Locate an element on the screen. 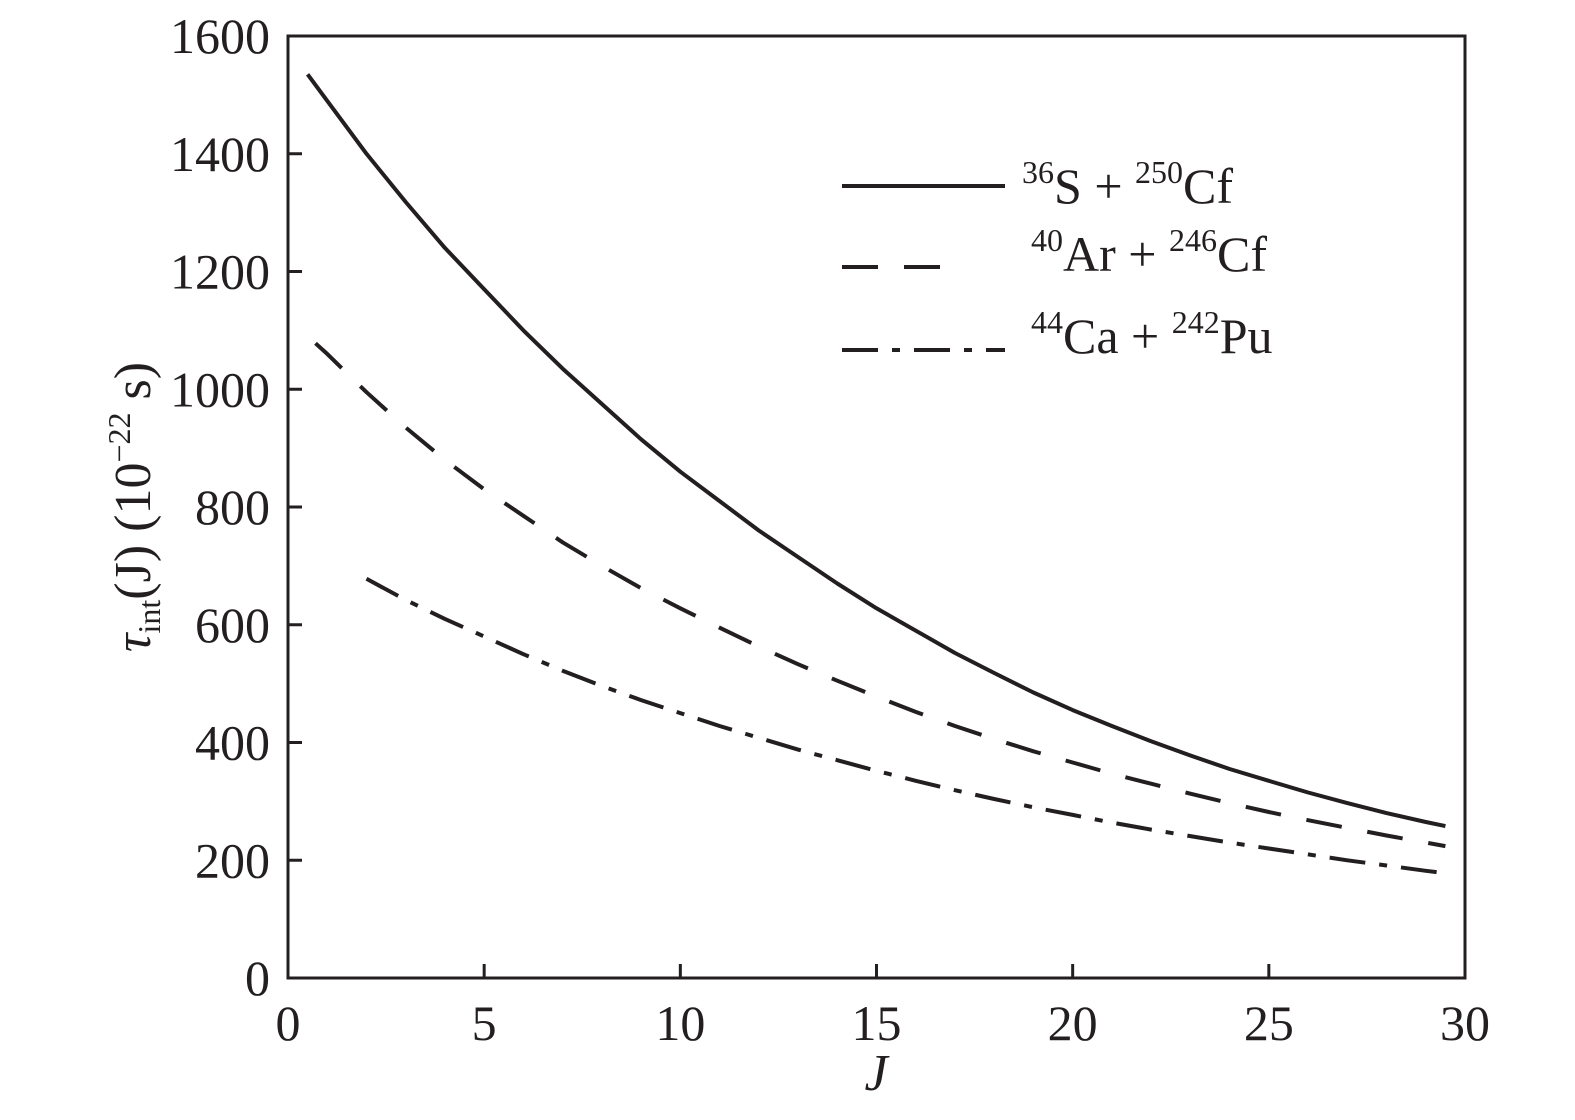  y-tick-label: 600 is located at coordinates (232, 625).